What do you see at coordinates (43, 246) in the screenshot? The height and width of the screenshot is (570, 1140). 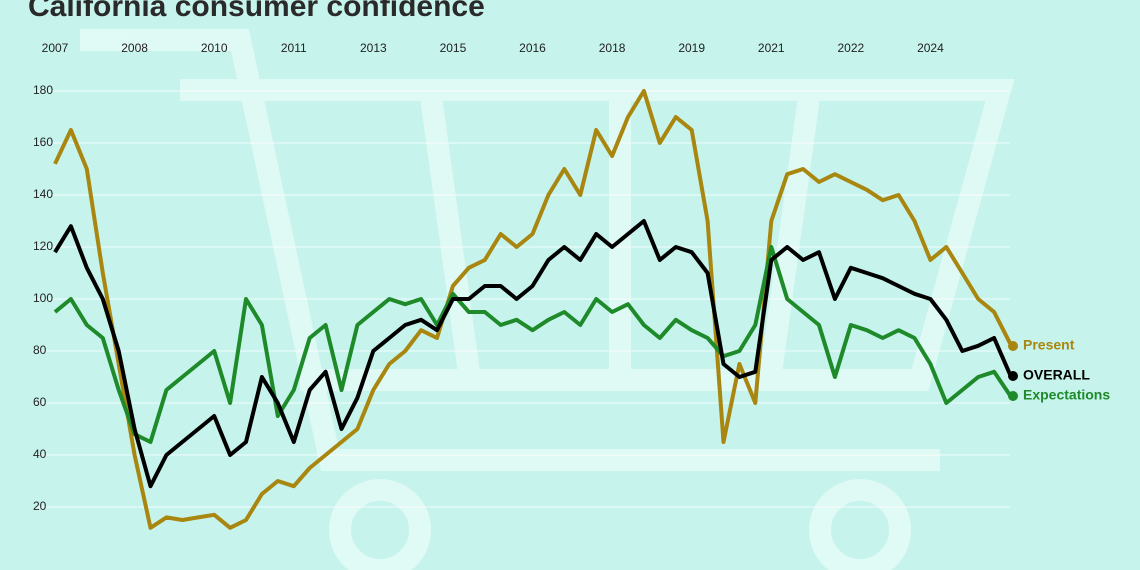 I see `y-tick-label: 120` at bounding box center [43, 246].